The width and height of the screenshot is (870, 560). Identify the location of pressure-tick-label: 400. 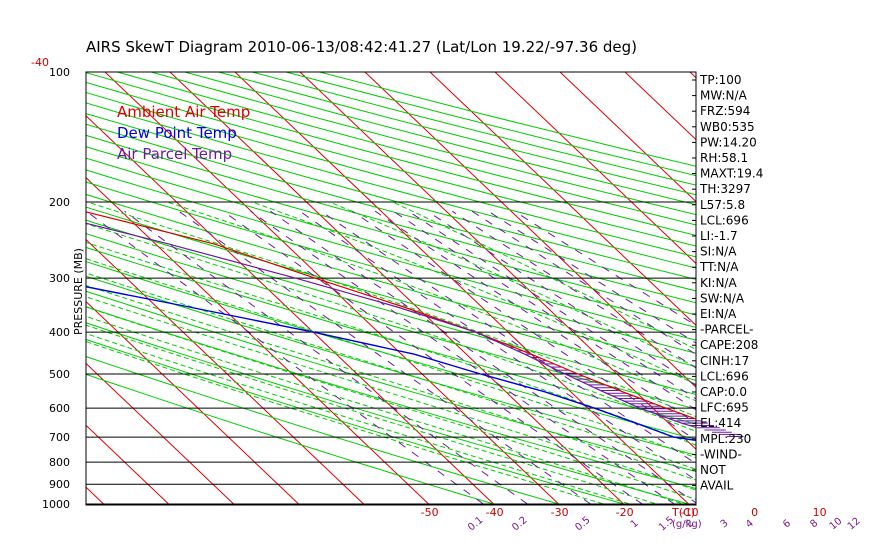
(59, 332).